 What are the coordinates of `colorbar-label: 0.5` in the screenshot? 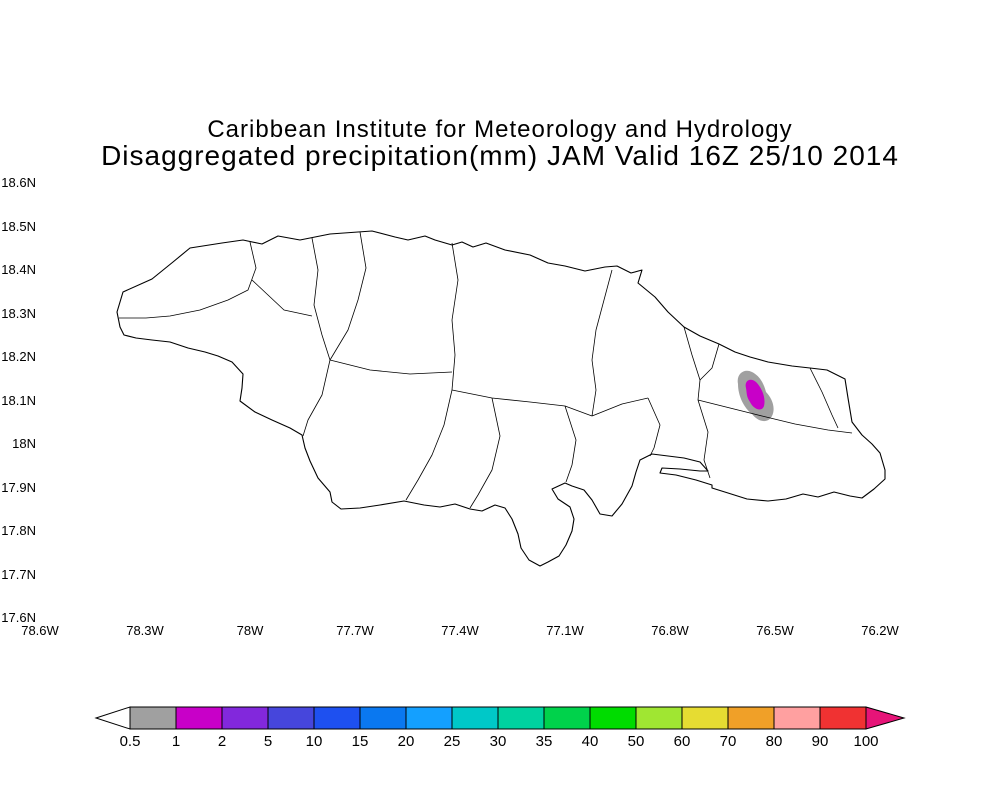 It's located at (130, 741).